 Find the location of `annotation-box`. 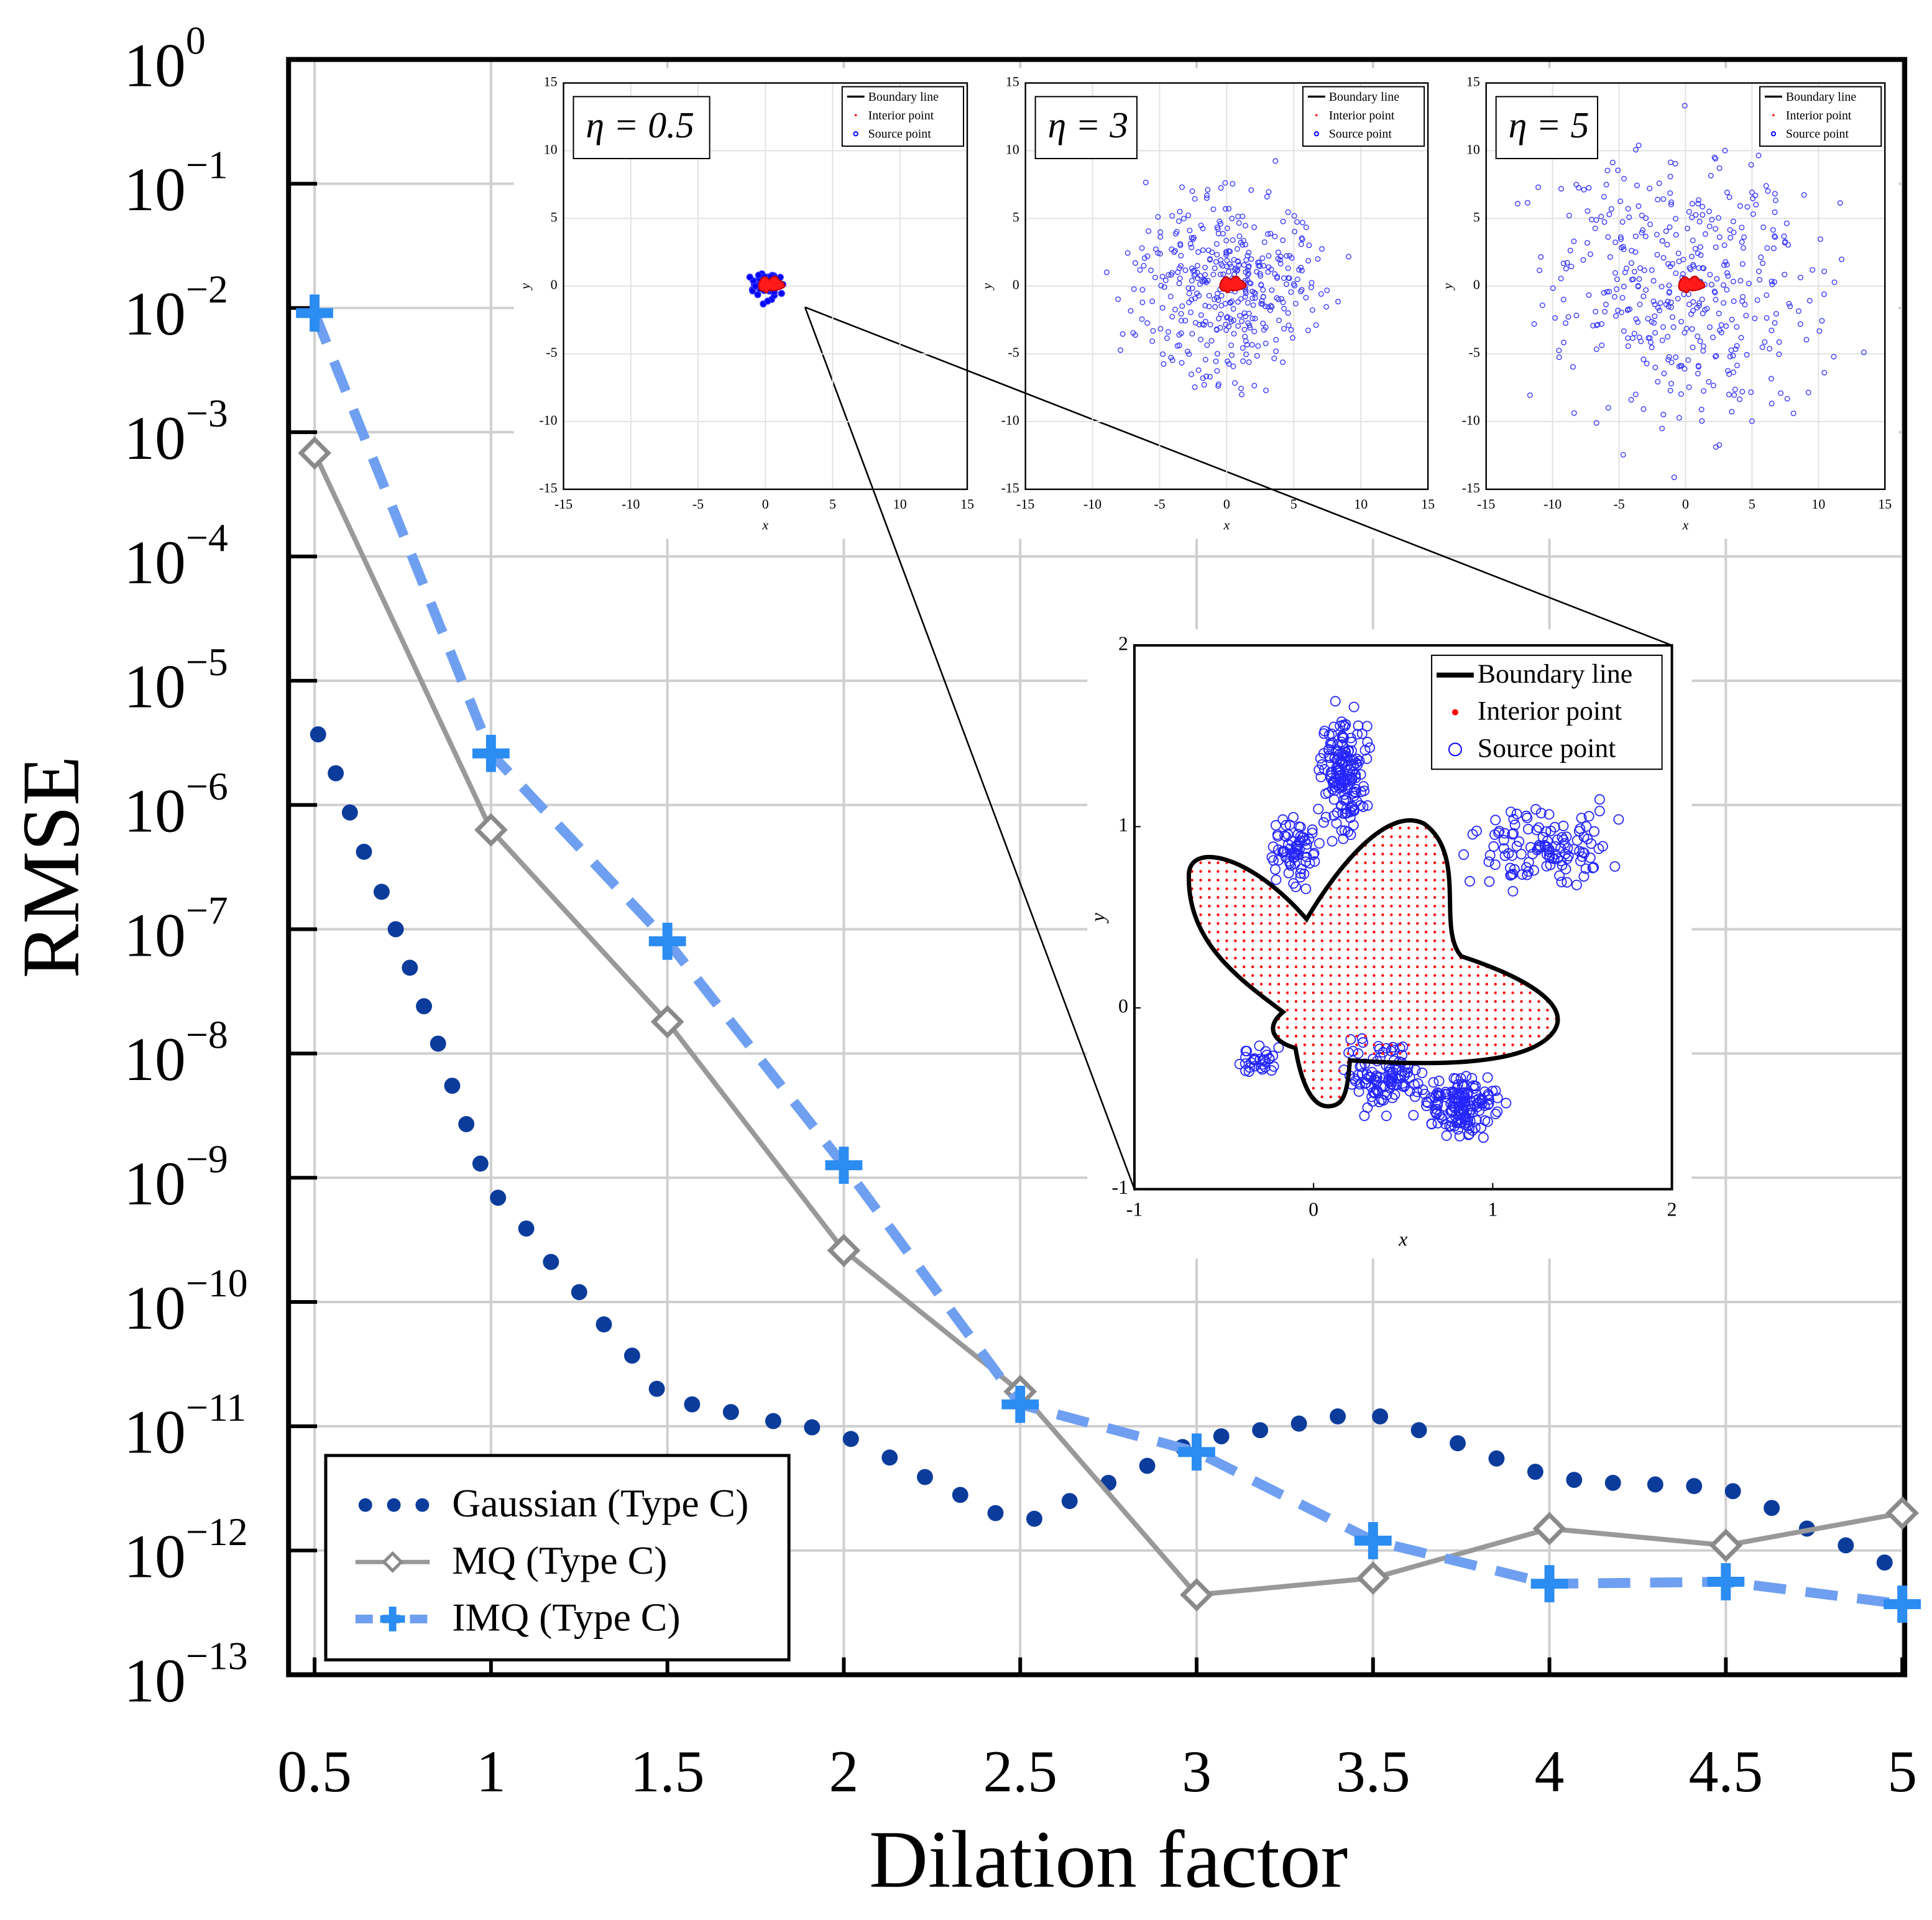

annotation-box is located at coordinates (1086, 128).